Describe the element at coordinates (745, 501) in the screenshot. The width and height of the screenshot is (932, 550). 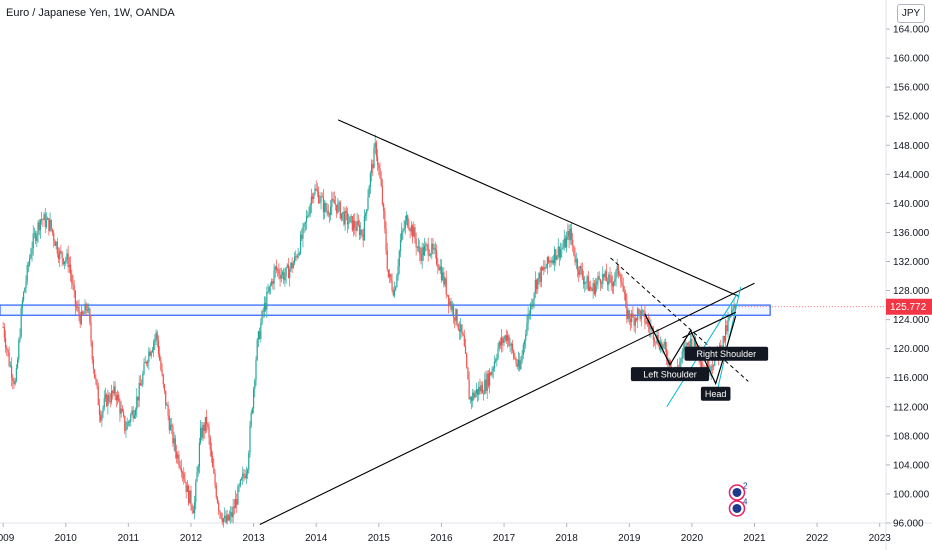
I see `event-badge-count: 4` at that location.